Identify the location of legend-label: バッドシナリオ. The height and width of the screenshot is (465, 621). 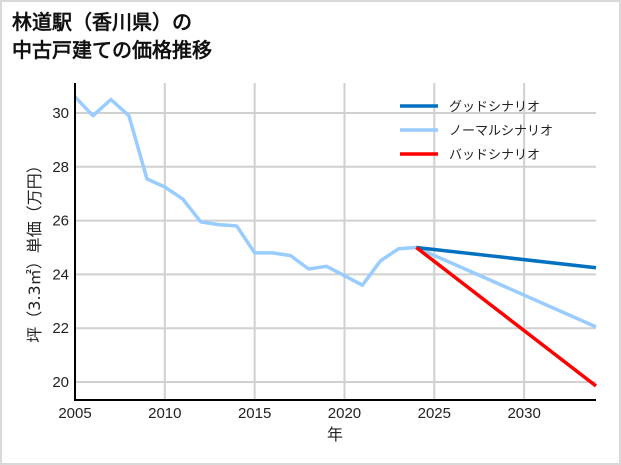
(494, 155).